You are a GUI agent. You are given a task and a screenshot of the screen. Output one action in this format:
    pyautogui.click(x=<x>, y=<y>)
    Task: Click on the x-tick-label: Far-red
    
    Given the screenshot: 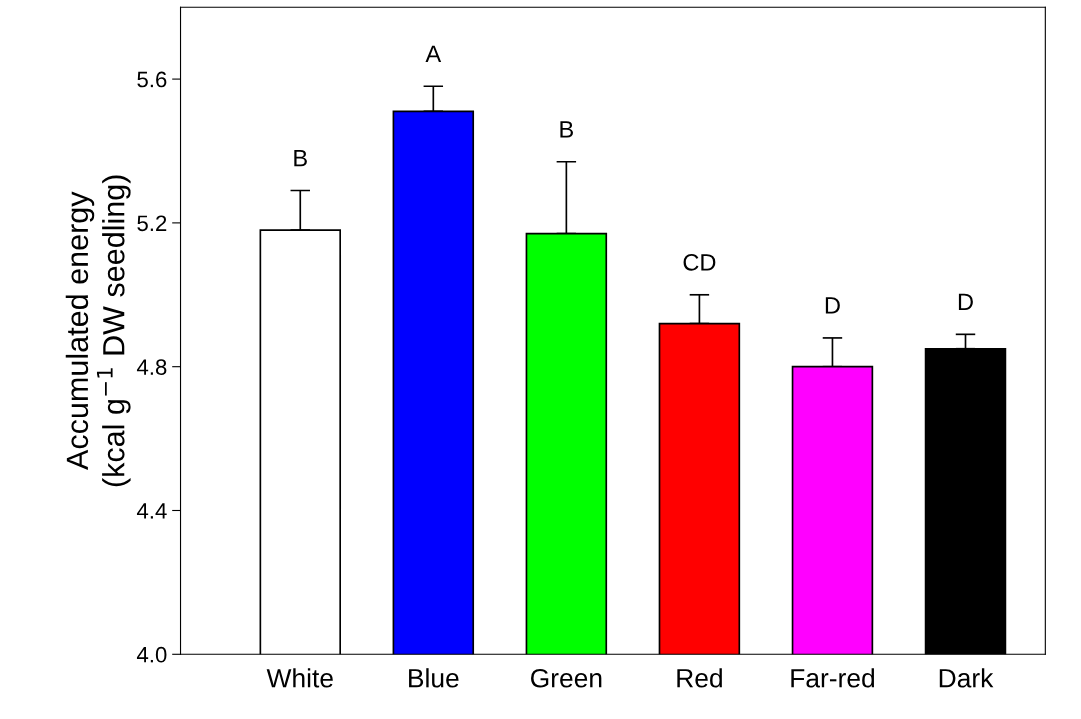 What is the action you would take?
    pyautogui.click(x=833, y=678)
    